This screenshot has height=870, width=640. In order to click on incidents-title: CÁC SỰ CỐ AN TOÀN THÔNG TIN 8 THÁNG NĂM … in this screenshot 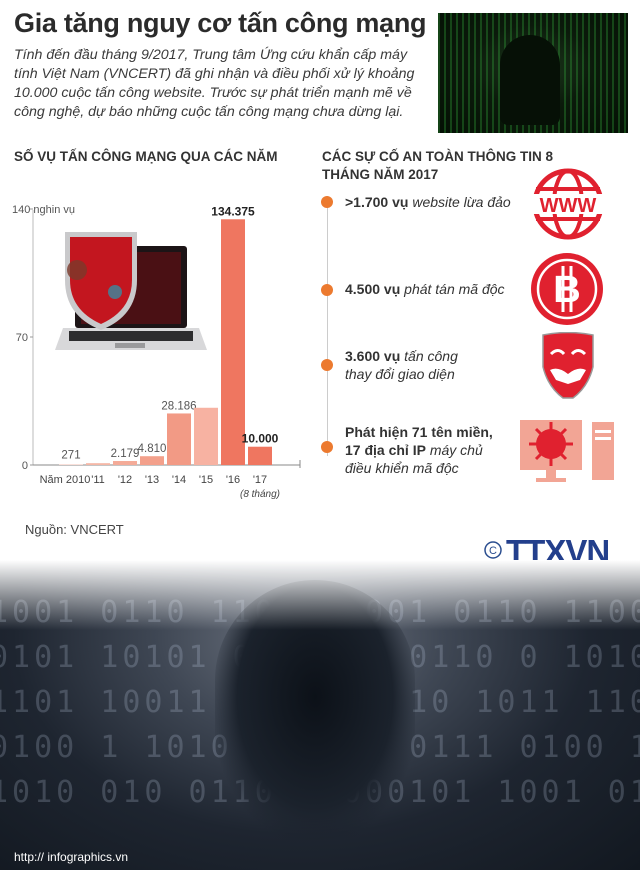, I will do `click(437, 165)`.